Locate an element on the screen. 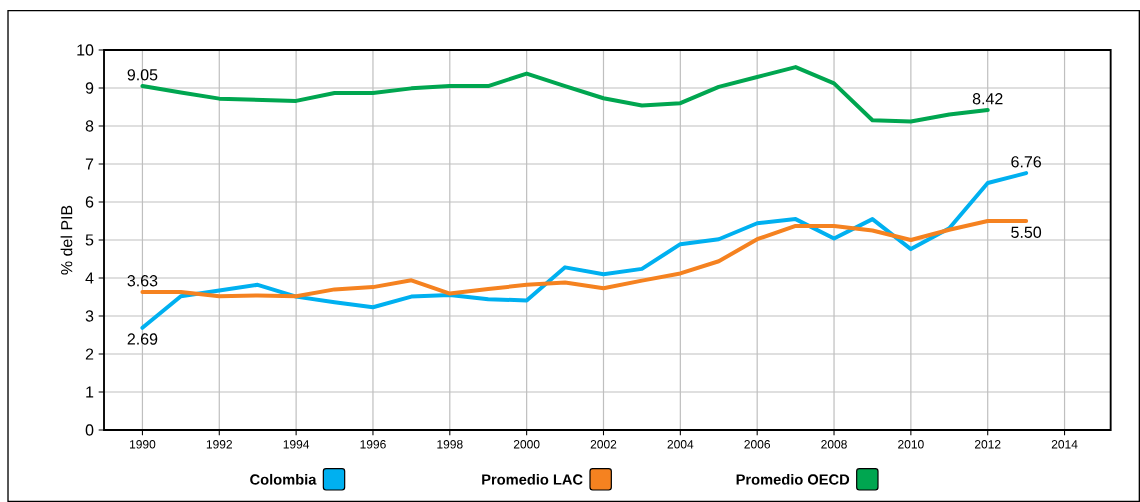  y-tick-label: 10 is located at coordinates (85, 50).